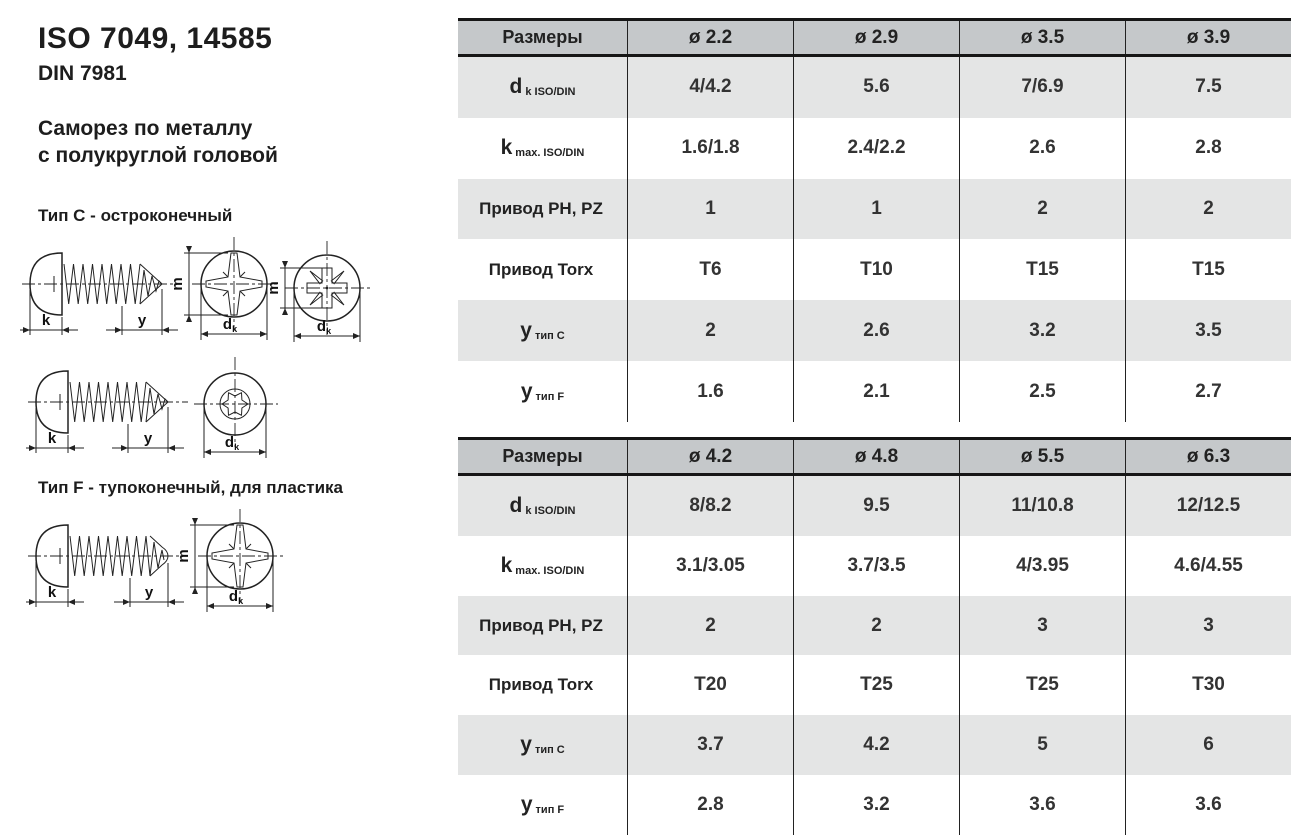 The width and height of the screenshot is (1303, 837). I want to click on head-view-torx-drawing: dk, so click(236, 407).